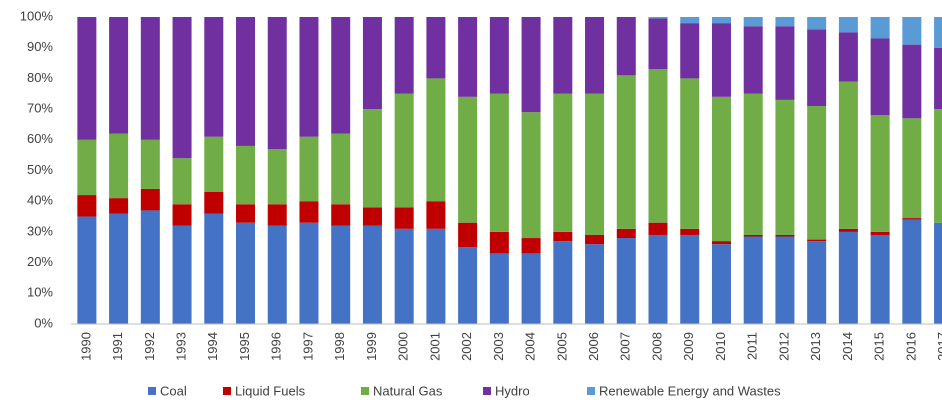  What do you see at coordinates (40, 46) in the screenshot?
I see `y-tick-label: 90%` at bounding box center [40, 46].